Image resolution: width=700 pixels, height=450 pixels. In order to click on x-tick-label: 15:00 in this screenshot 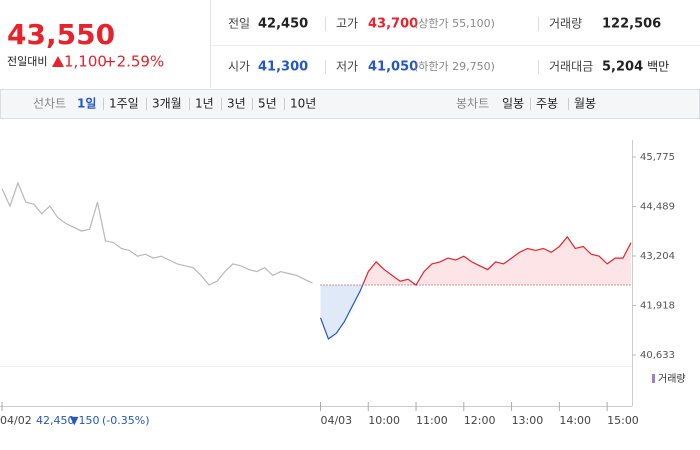, I will do `click(623, 420)`.